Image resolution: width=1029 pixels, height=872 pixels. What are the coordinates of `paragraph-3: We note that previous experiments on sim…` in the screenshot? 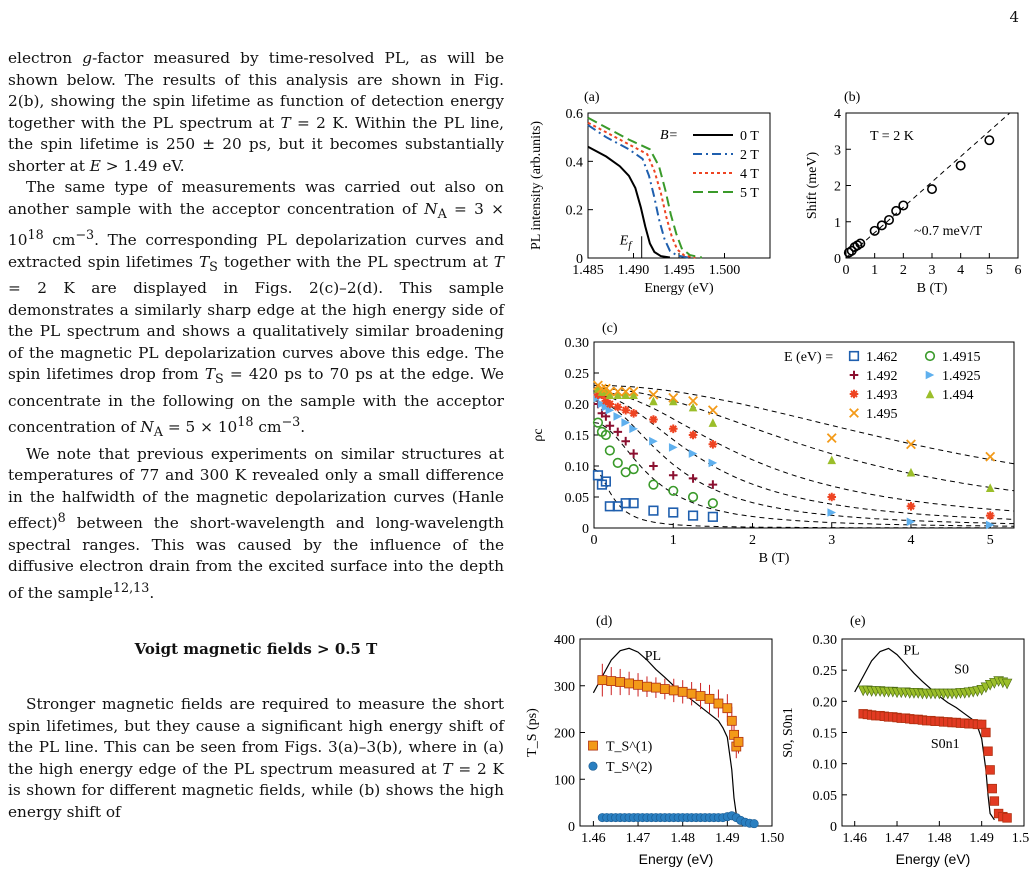 It's located at (256, 523).